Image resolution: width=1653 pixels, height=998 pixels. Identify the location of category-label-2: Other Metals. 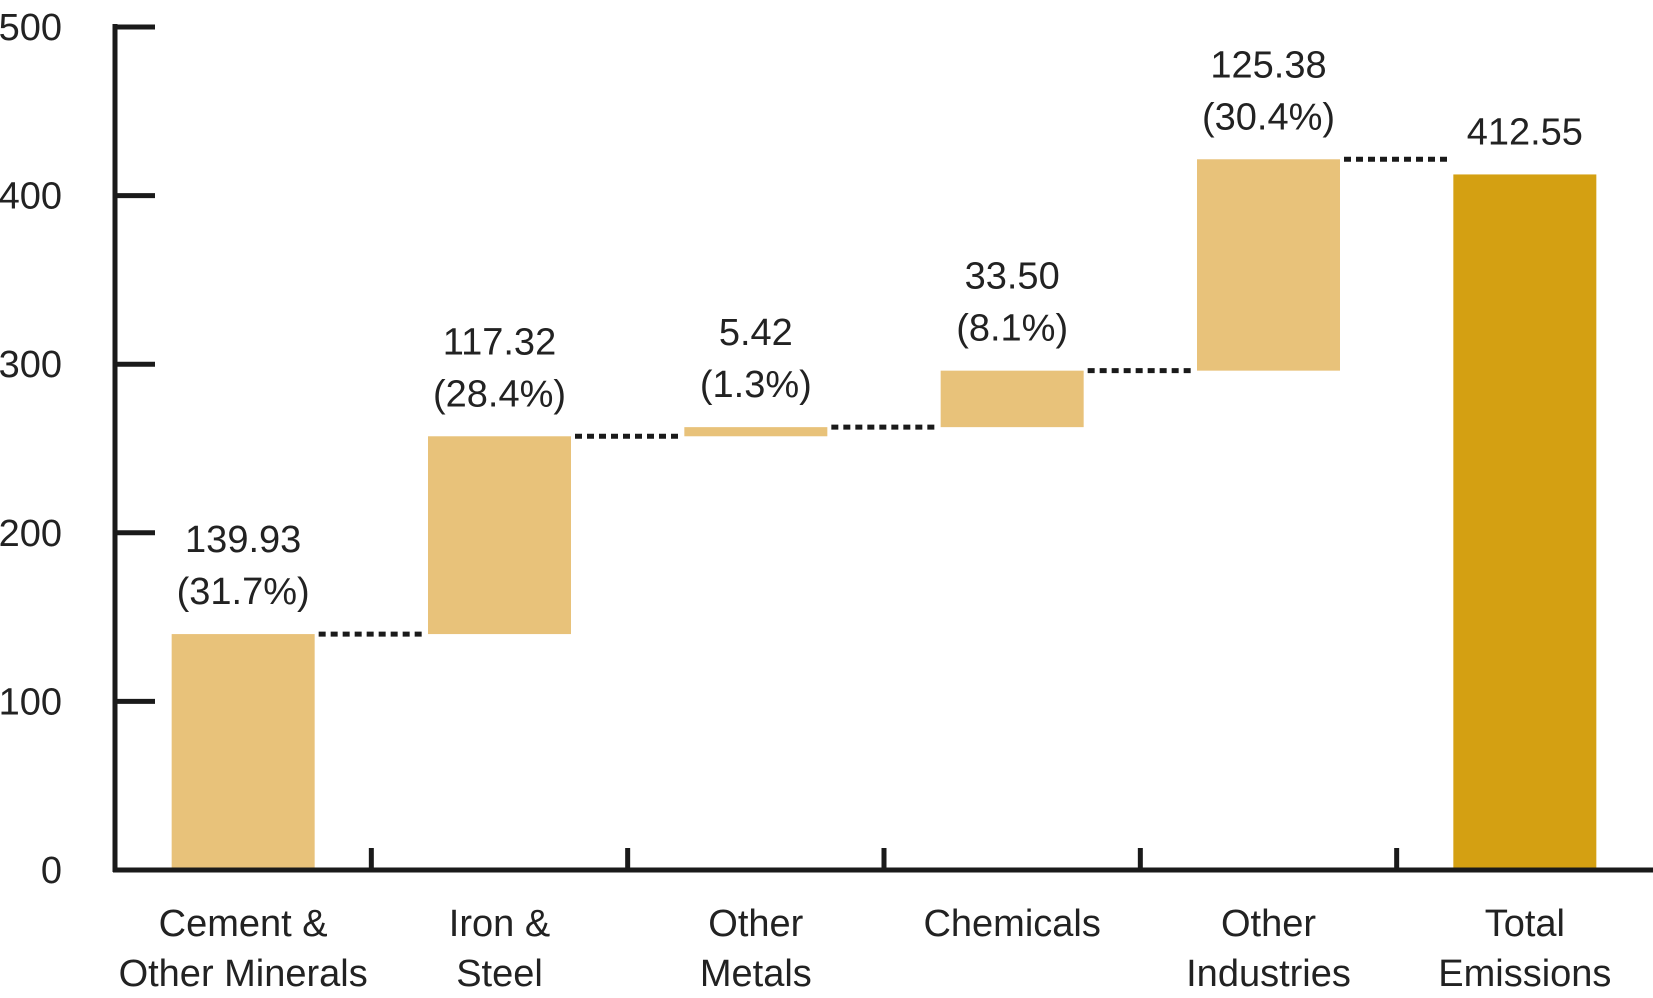
(756, 949).